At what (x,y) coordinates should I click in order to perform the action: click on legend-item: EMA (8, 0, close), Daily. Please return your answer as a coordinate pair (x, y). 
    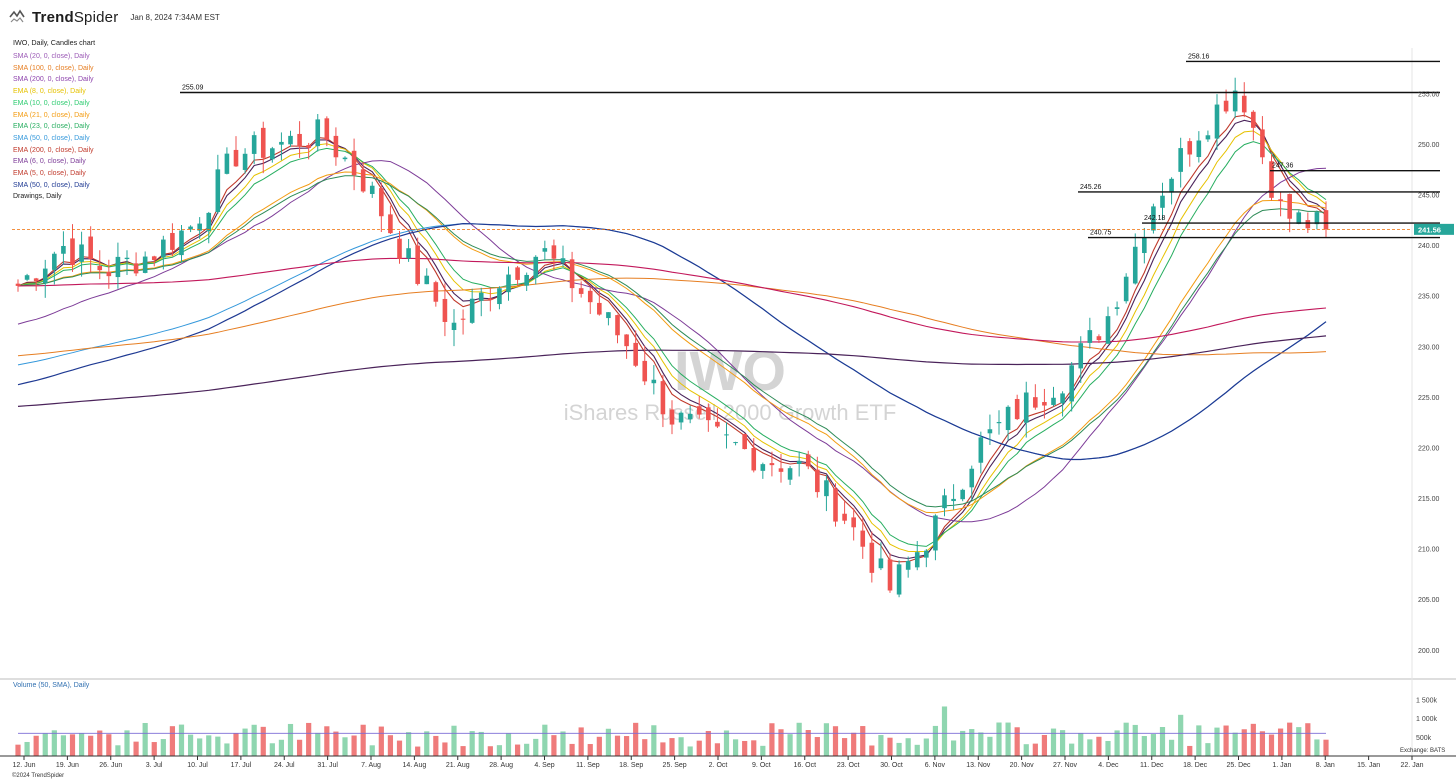
    Looking at the image, I should click on (49, 92).